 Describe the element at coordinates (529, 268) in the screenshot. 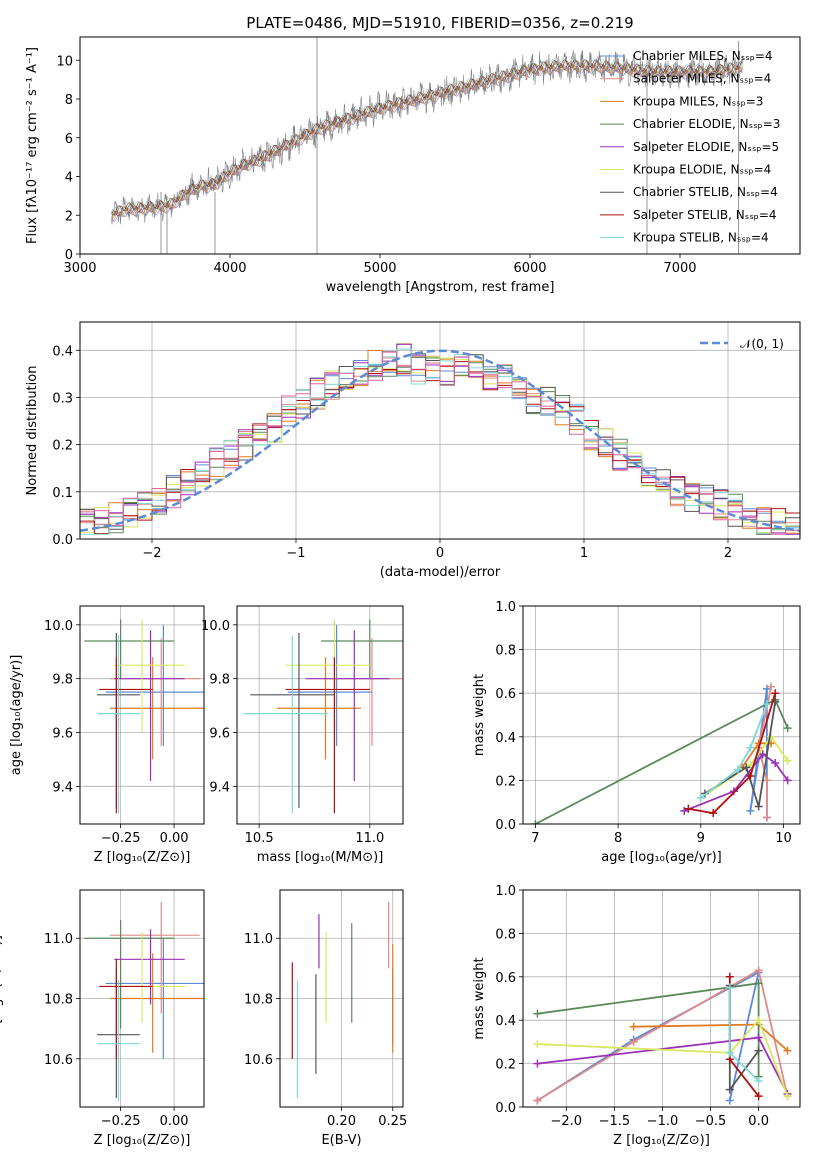

I see `x-tick-label: 6000` at that location.